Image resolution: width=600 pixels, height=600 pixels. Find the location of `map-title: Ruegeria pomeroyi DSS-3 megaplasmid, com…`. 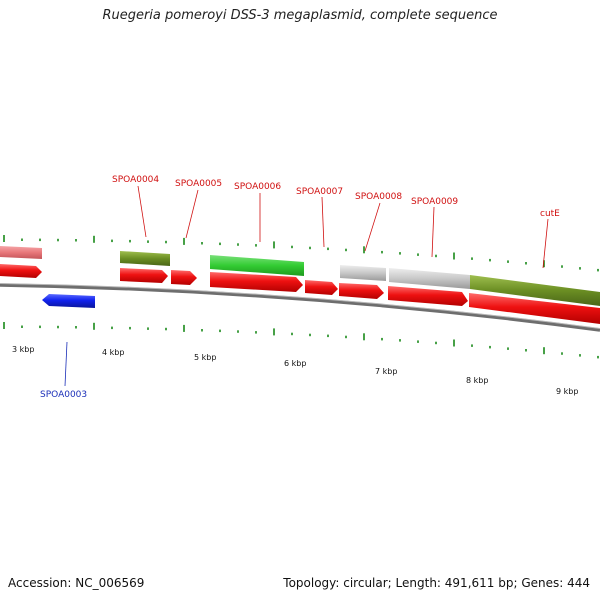

map-title: Ruegeria pomeroyi DSS-3 megaplasmid, com… is located at coordinates (300, 15).